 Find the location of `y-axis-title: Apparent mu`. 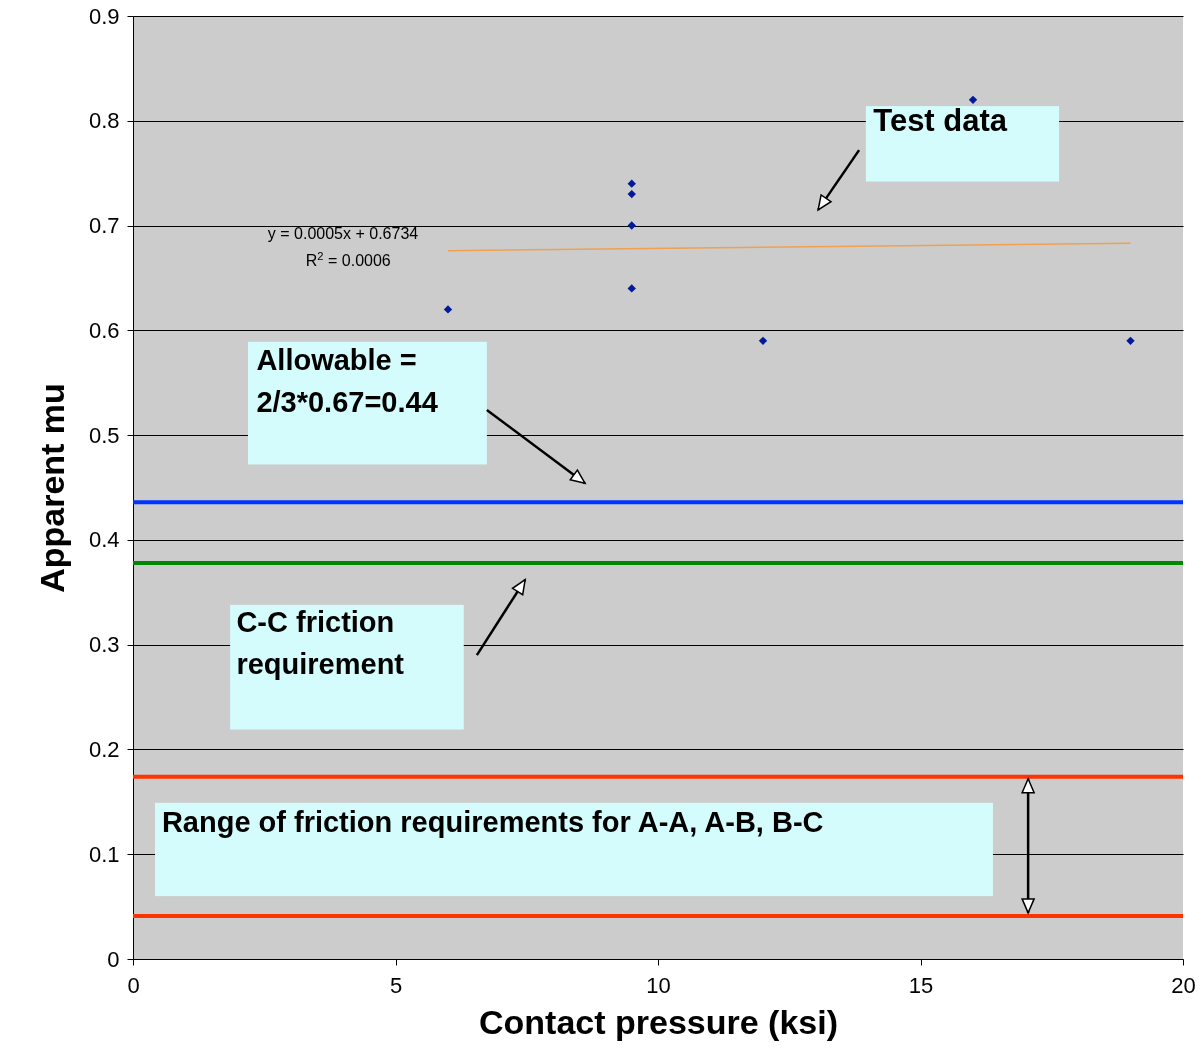

y-axis-title: Apparent mu is located at coordinates (51, 488).